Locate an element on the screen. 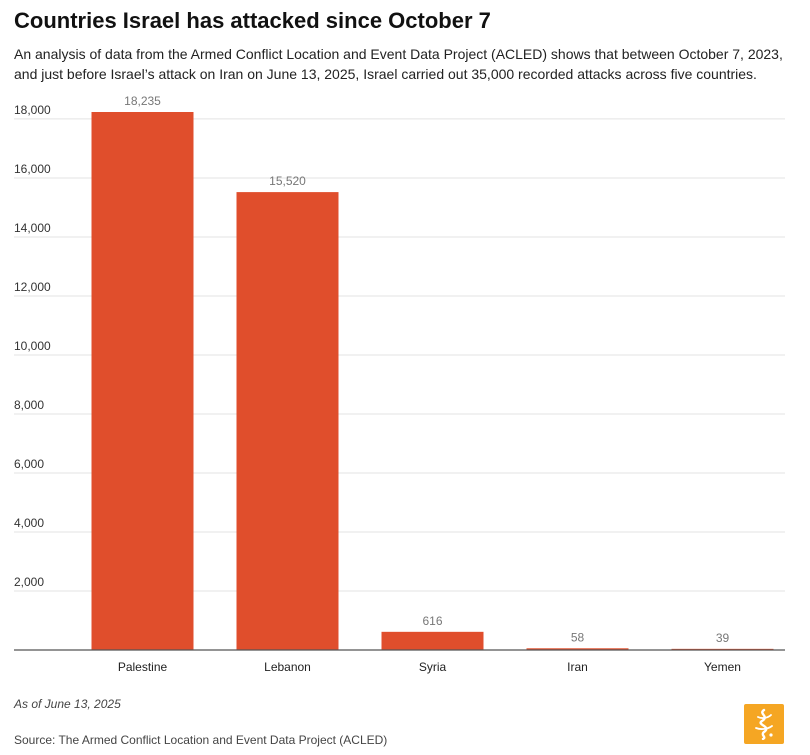  y-tick-label: 10,000 is located at coordinates (32, 346).